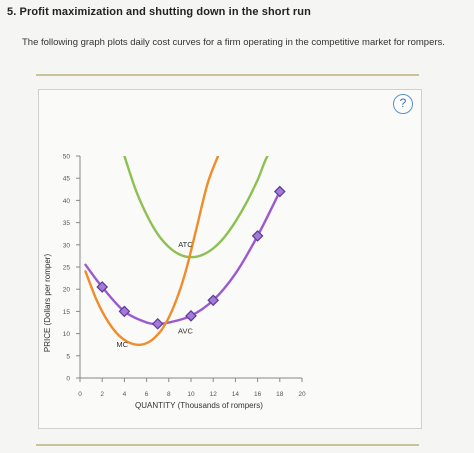 Image resolution: width=474 pixels, height=453 pixels. I want to click on x-tick-label: 2, so click(102, 394).